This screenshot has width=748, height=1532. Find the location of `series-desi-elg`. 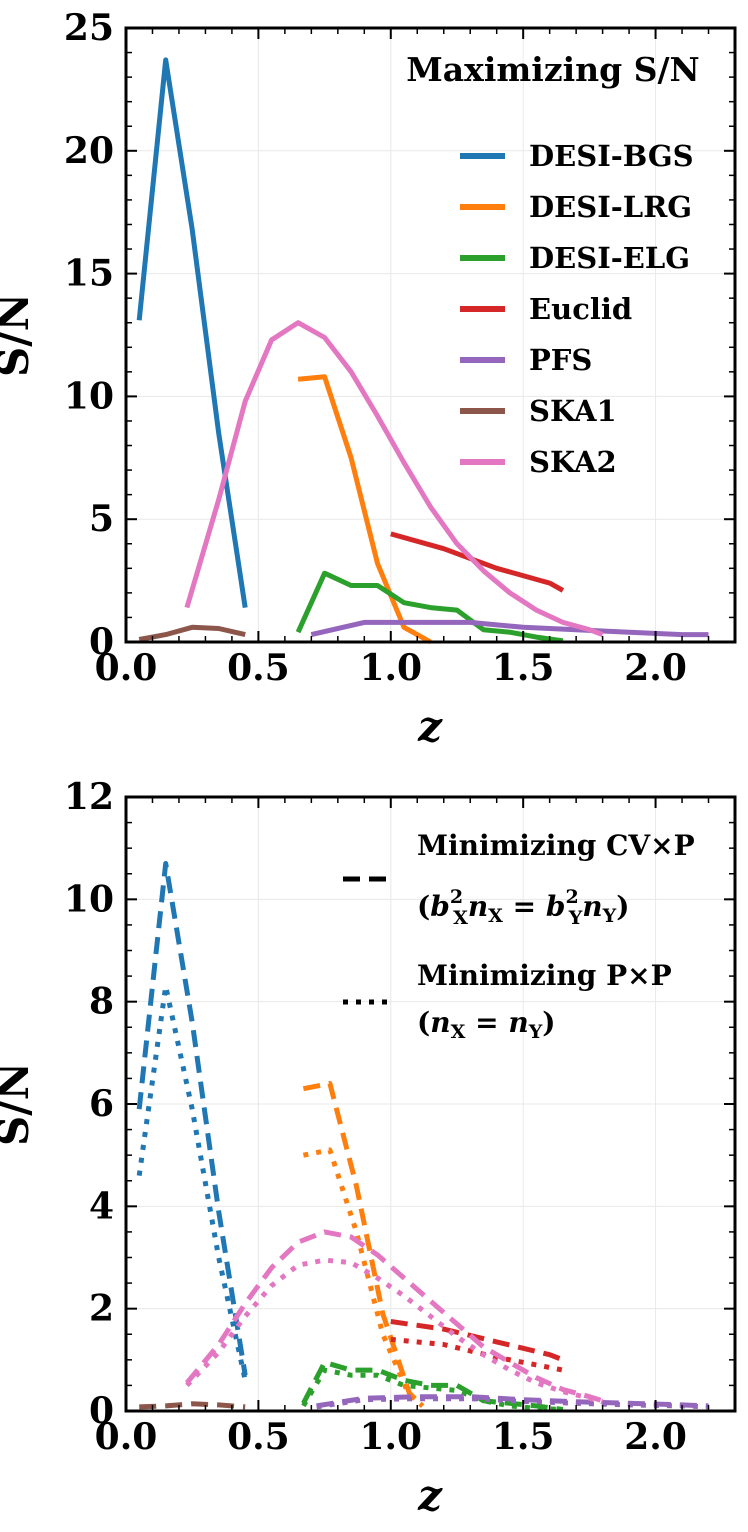

series-desi-elg is located at coordinates (429, 607).